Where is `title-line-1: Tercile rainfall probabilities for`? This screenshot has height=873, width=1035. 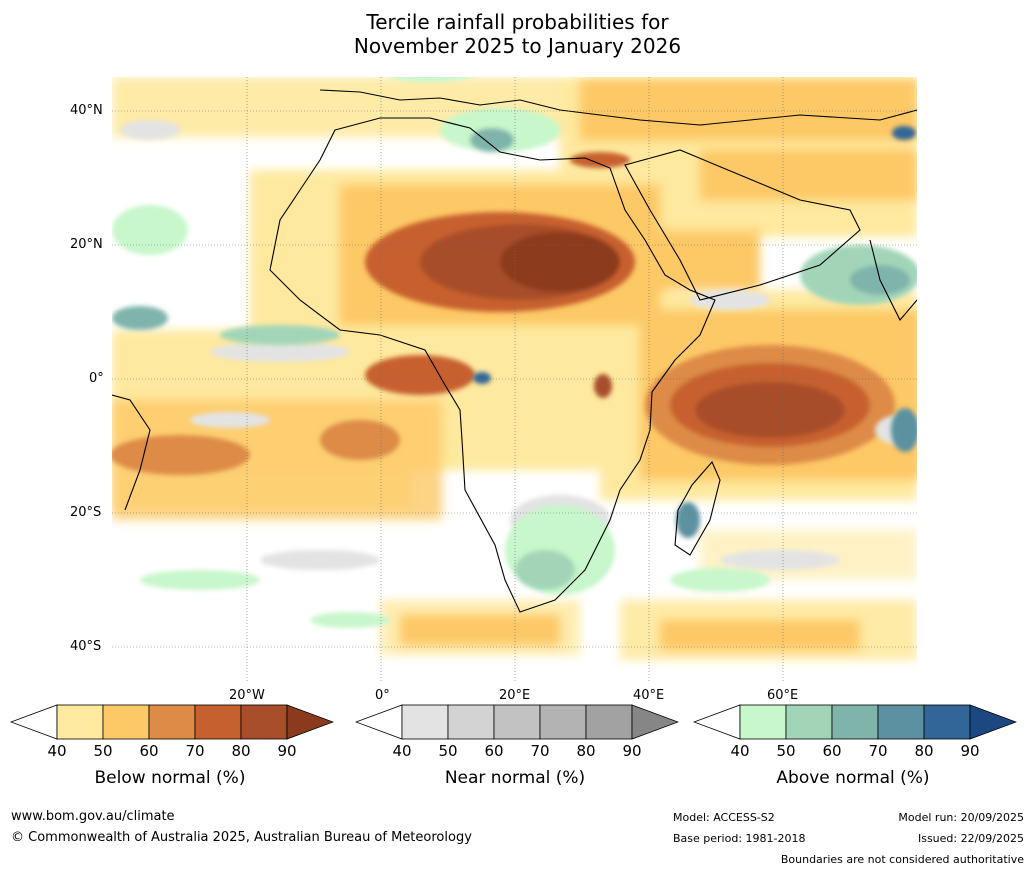
title-line-1: Tercile rainfall probabilities for is located at coordinates (517, 22).